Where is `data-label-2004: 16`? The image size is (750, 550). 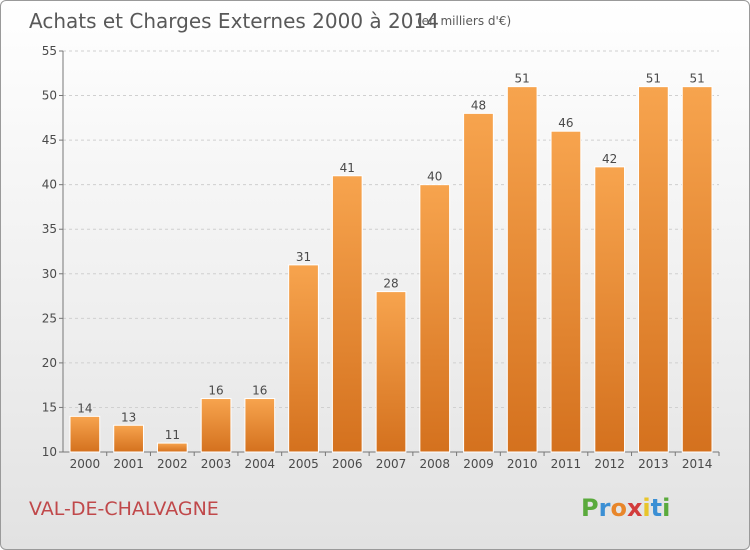 data-label-2004: 16 is located at coordinates (259, 391).